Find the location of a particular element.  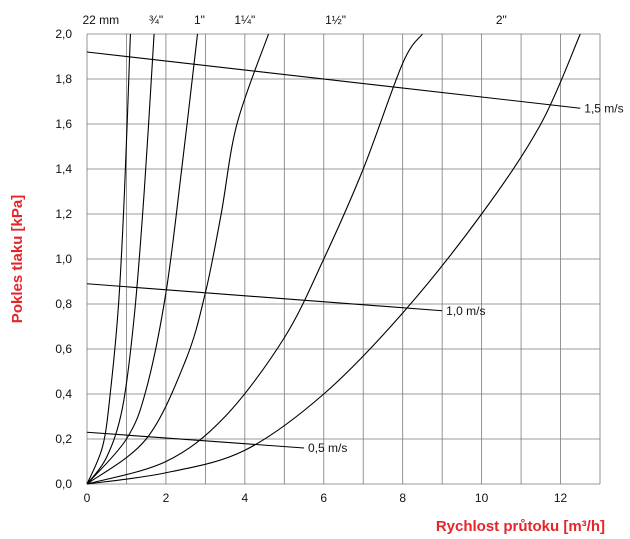

y-tick-label: 1,0 is located at coordinates (63, 259).